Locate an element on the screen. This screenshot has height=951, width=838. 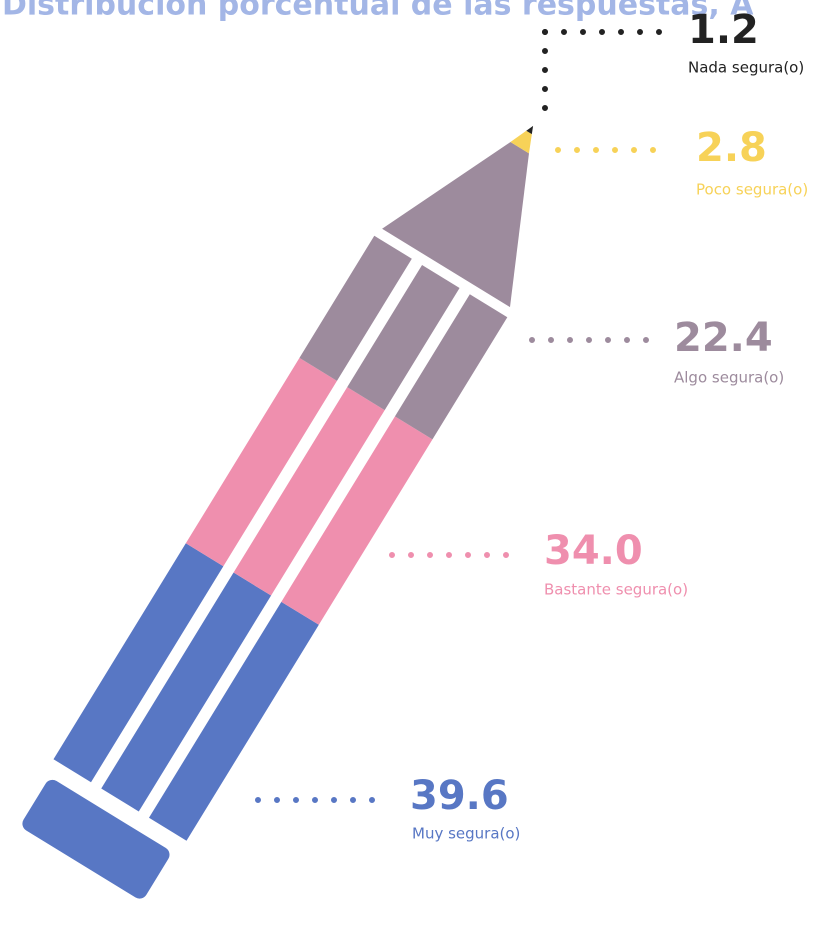
category-label: Muy segura(o) is located at coordinates (466, 834).